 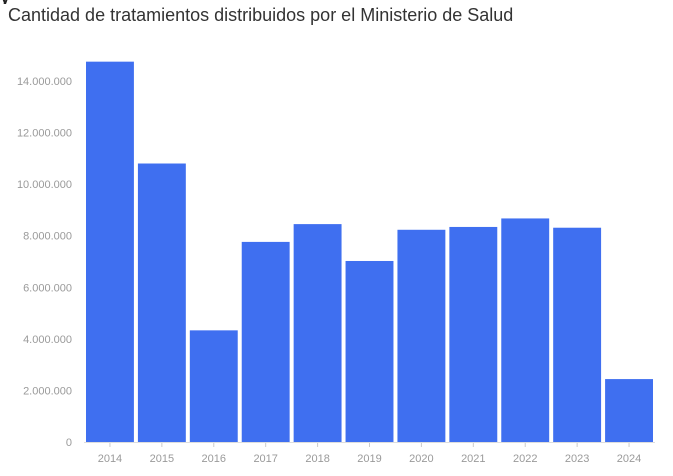 What do you see at coordinates (421, 335) in the screenshot?
I see `bar-2020` at bounding box center [421, 335].